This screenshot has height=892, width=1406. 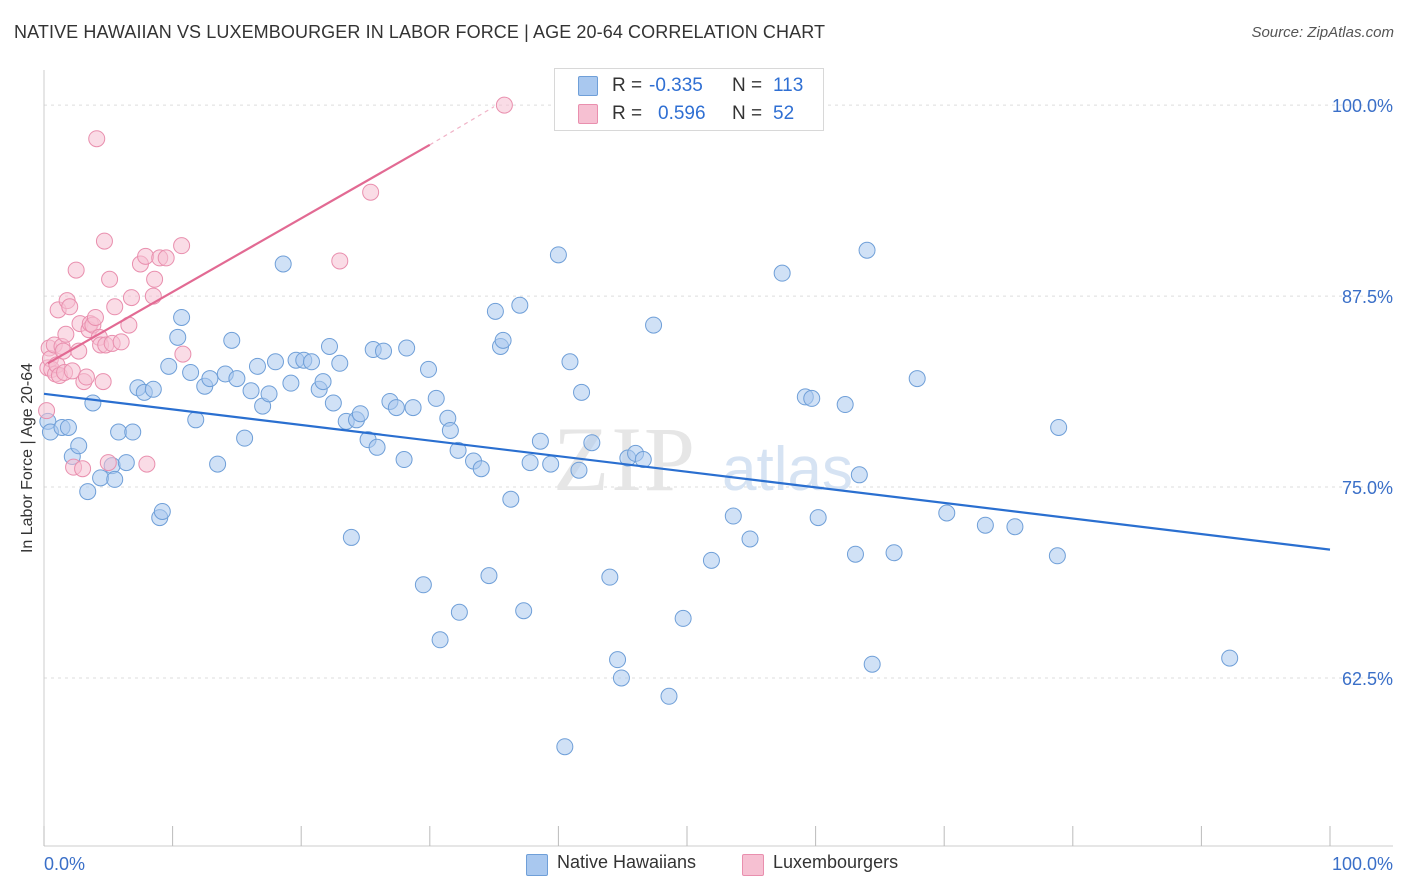 What do you see at coordinates (676, 85) in the screenshot?
I see `legend-r-value: -0.335` at bounding box center [676, 85].